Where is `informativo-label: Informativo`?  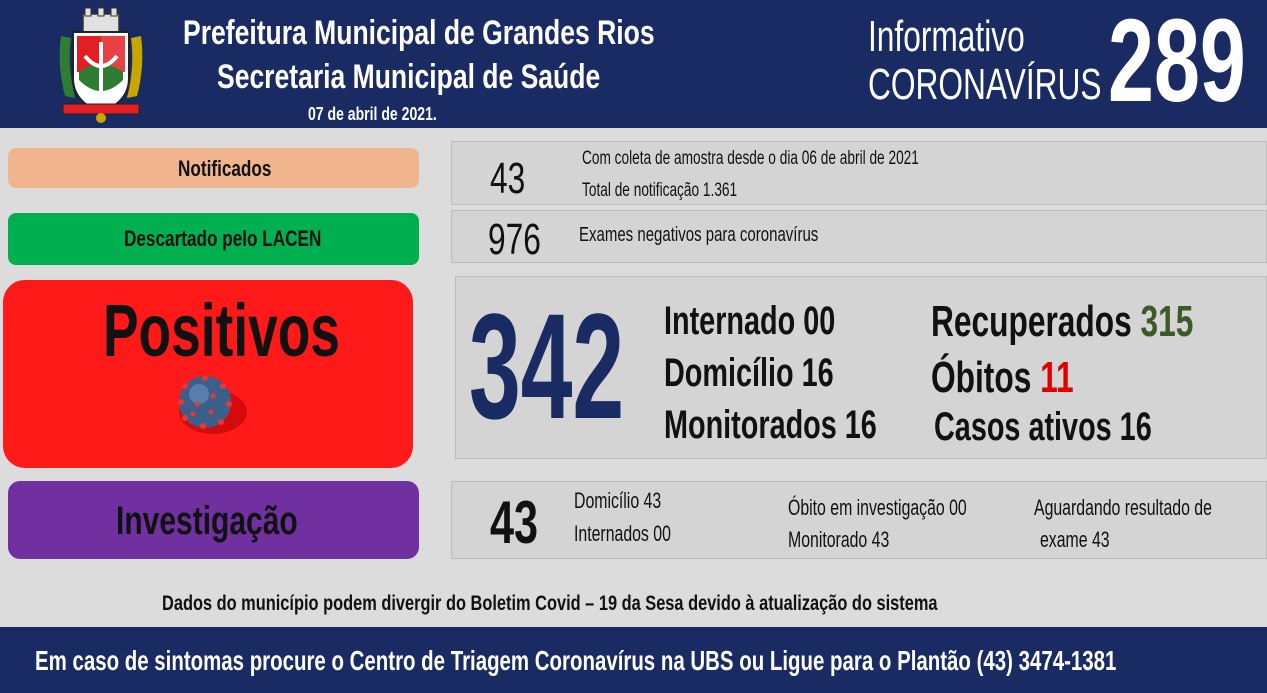 informativo-label: Informativo is located at coordinates (946, 36).